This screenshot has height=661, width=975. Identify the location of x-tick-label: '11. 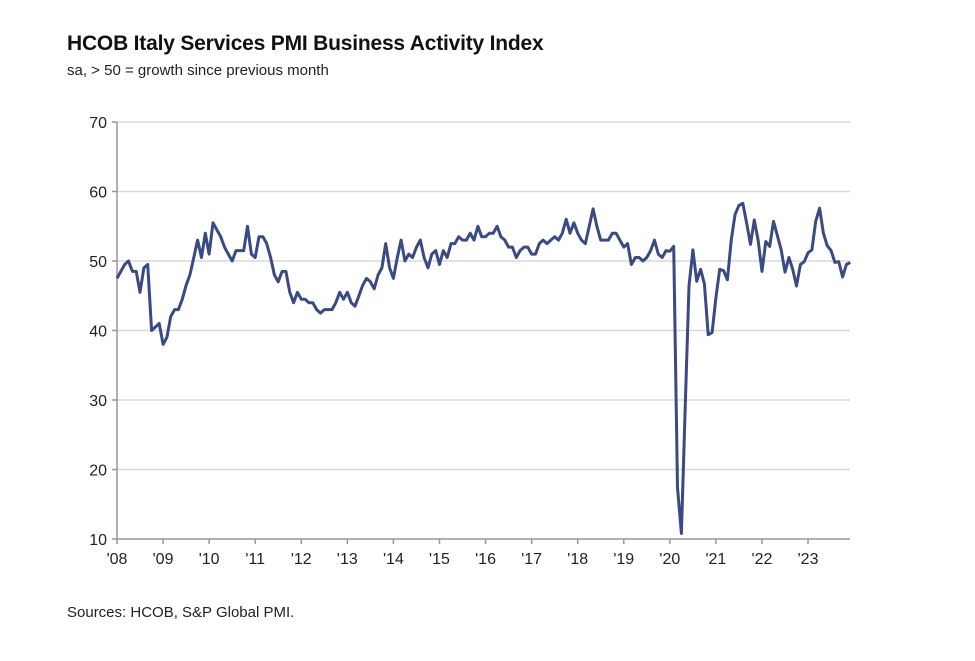
(255, 559).